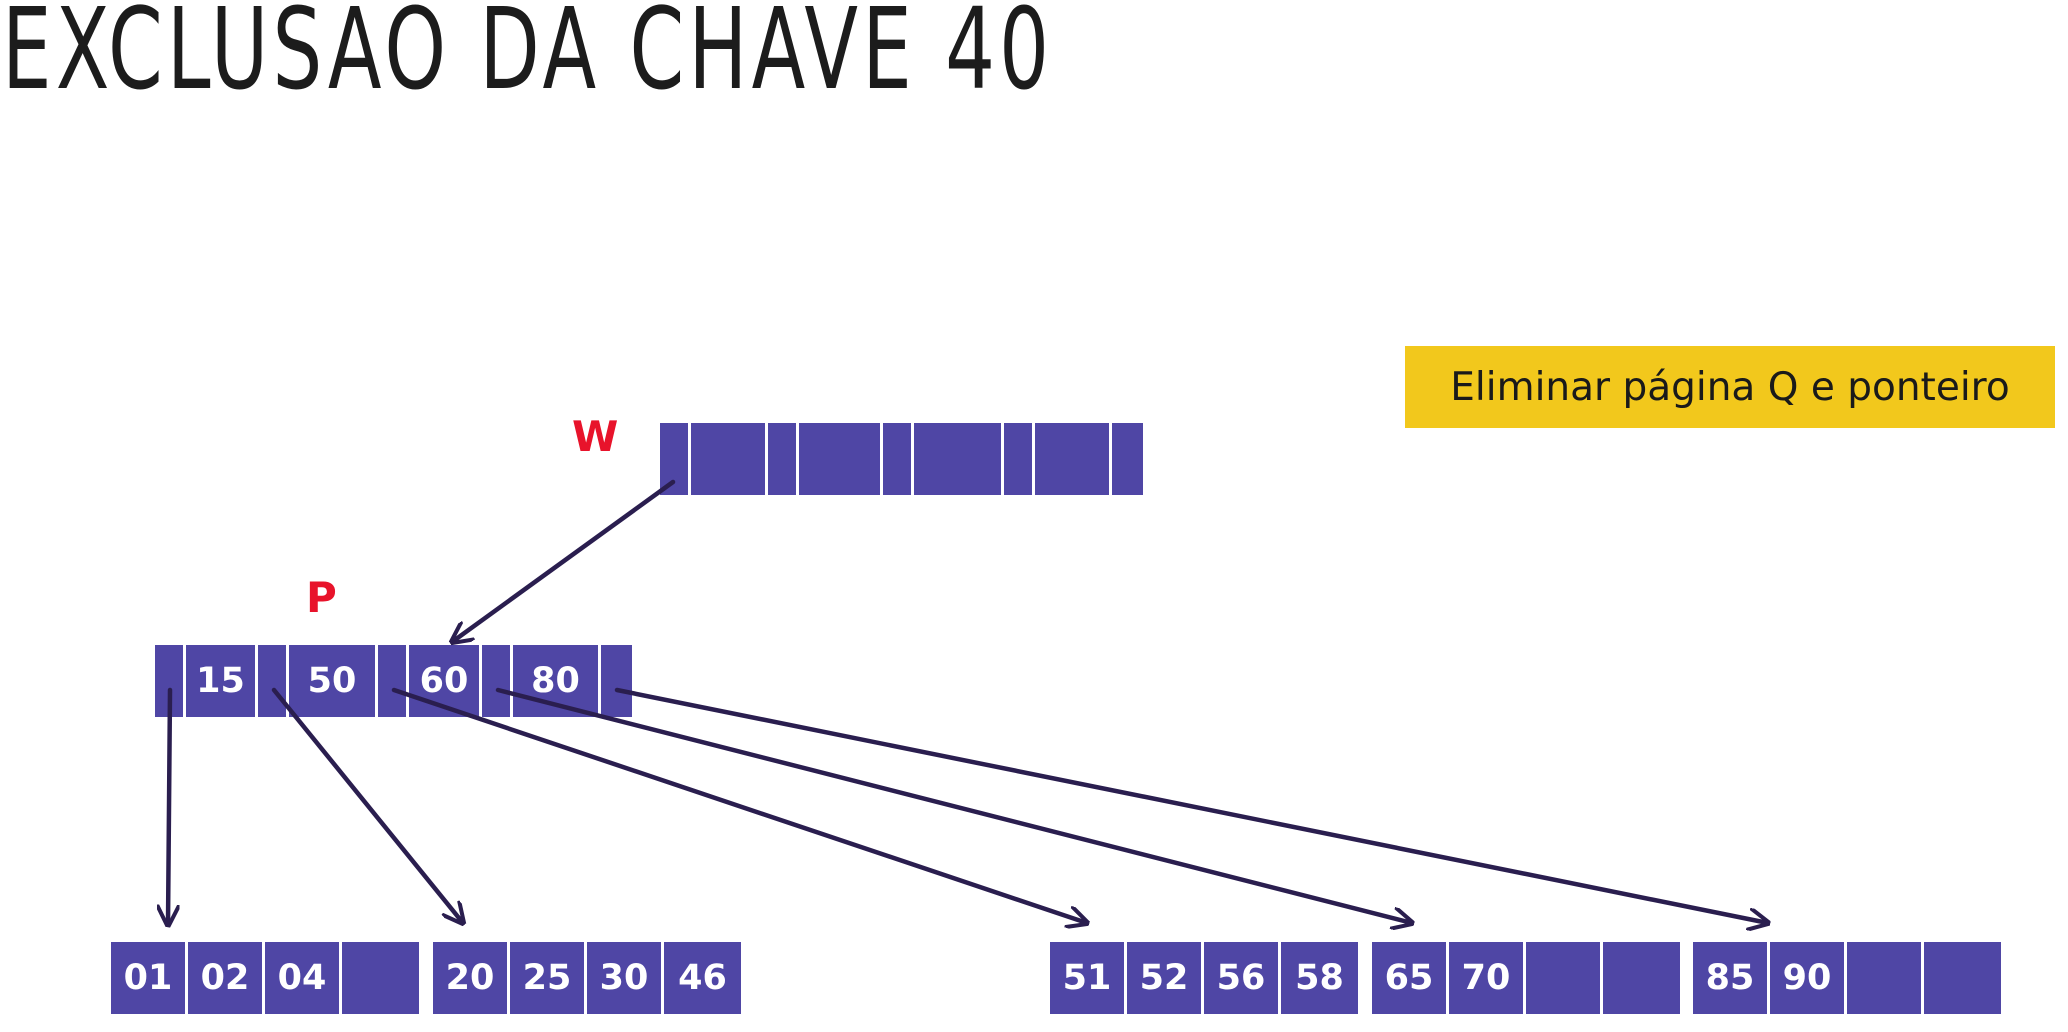 The image size is (2068, 1032). I want to click on node-p: 15 50 60 80, so click(393, 681).